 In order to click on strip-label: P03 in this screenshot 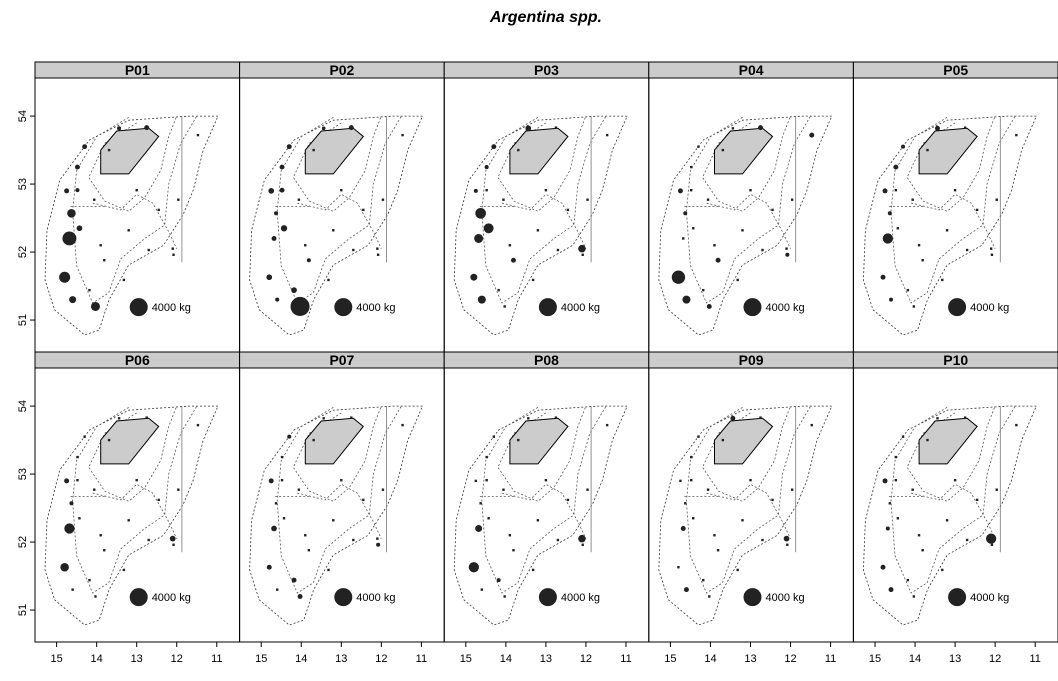, I will do `click(546, 70)`.